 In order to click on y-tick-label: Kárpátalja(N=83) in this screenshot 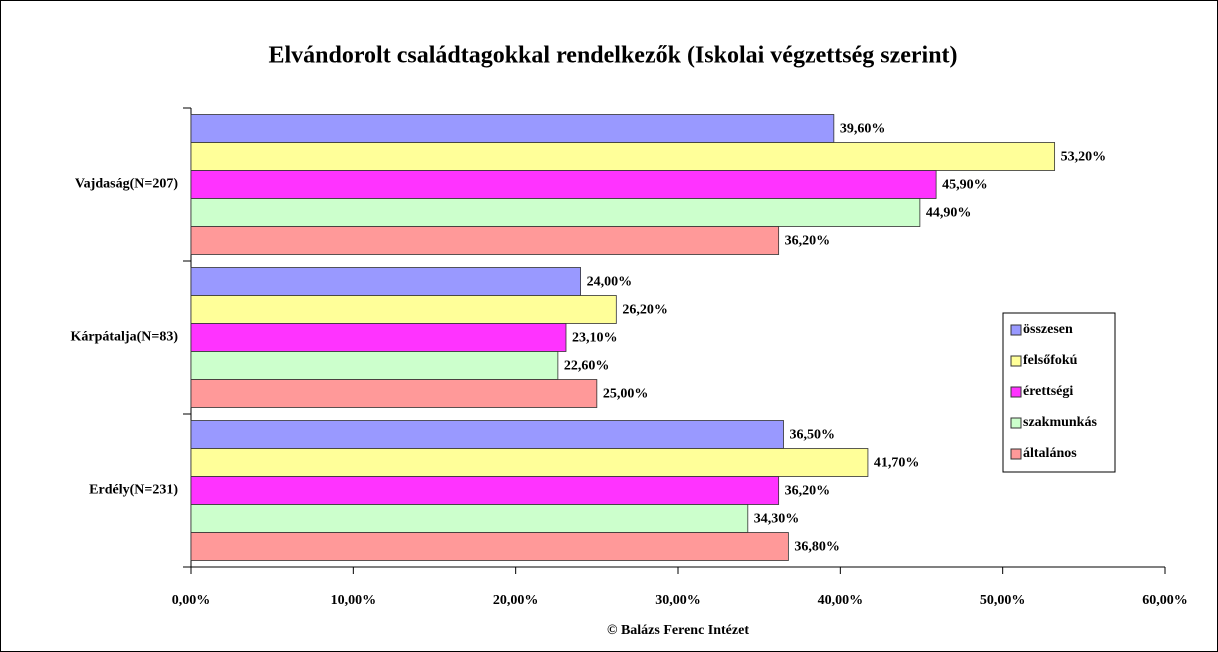, I will do `click(124, 337)`.